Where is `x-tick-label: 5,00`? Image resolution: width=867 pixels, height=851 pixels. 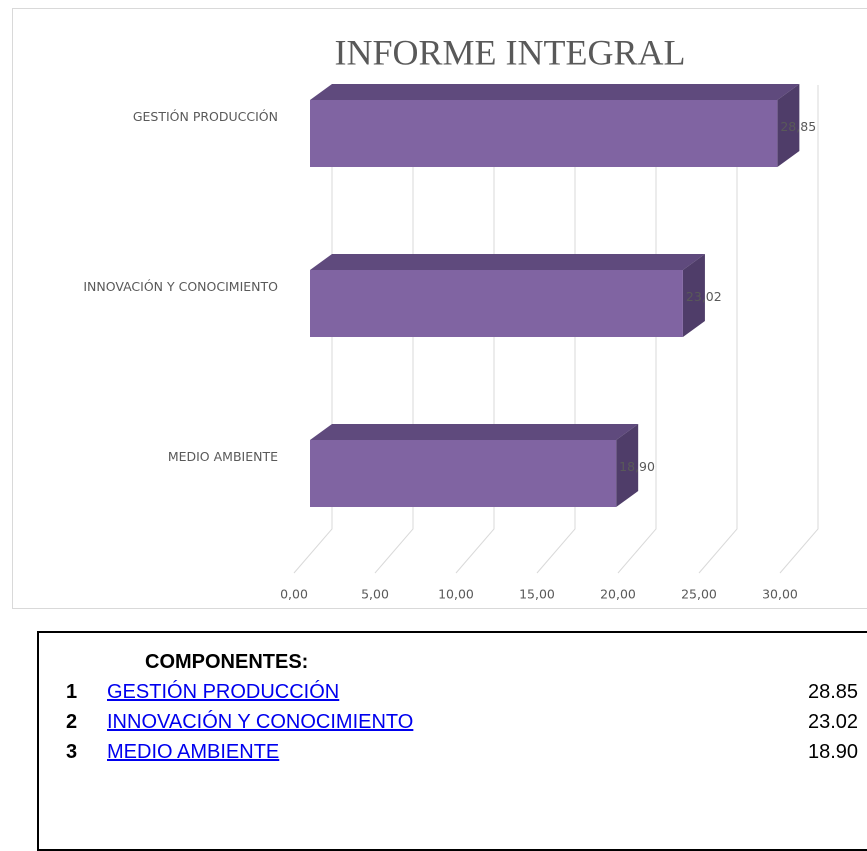
x-tick-label: 5,00 is located at coordinates (375, 594).